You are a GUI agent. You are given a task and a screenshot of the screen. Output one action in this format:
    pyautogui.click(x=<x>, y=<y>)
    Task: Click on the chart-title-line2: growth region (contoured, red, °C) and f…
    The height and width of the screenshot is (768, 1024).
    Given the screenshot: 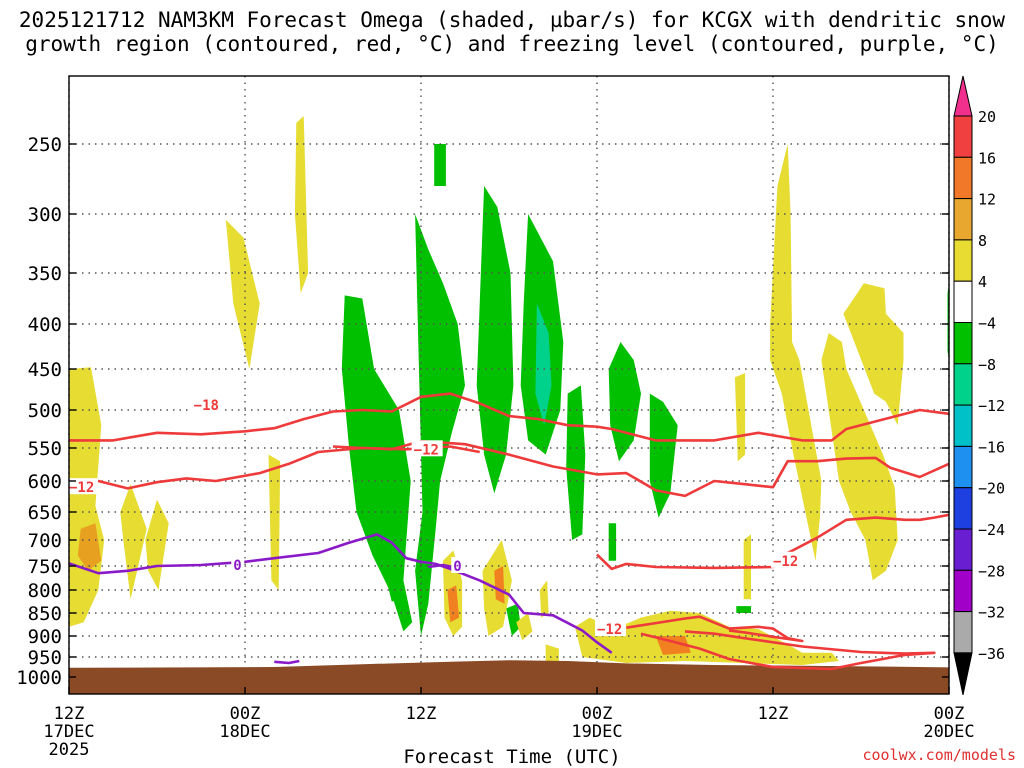 What is the action you would take?
    pyautogui.click(x=512, y=44)
    